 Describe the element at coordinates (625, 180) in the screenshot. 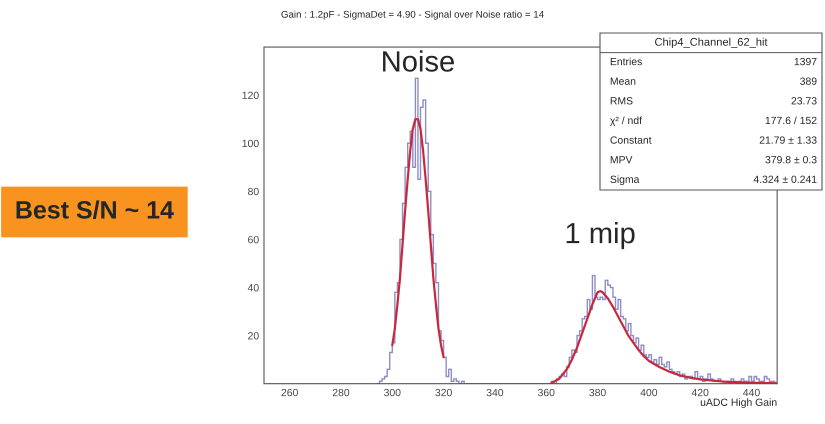

I see `annotation: Sigma` at that location.